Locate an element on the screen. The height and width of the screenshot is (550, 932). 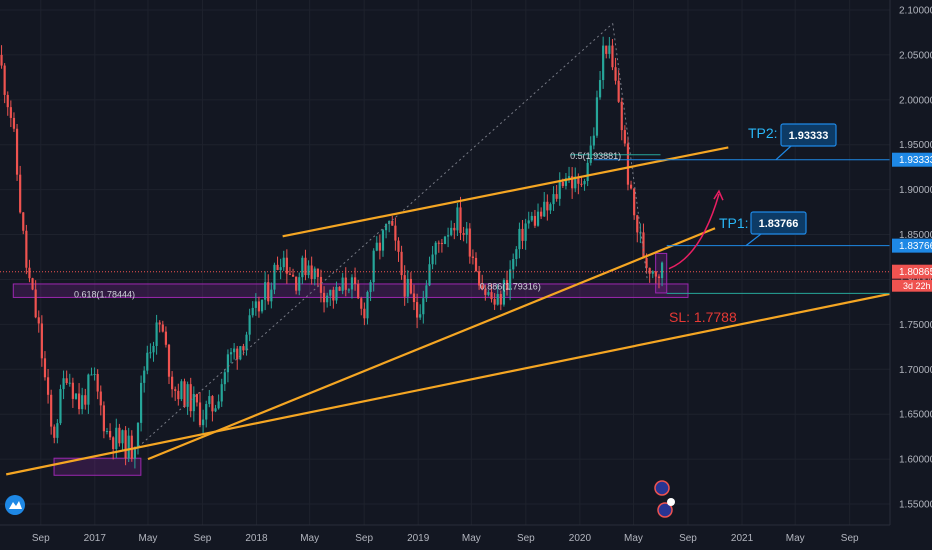
countdown-tag is located at coordinates (912, 285).